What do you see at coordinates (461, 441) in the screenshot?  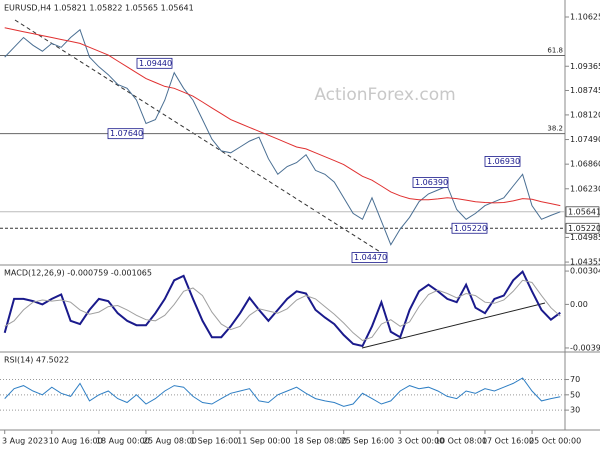 I see `x-tick-label: 10 Oct 08:00` at bounding box center [461, 441].